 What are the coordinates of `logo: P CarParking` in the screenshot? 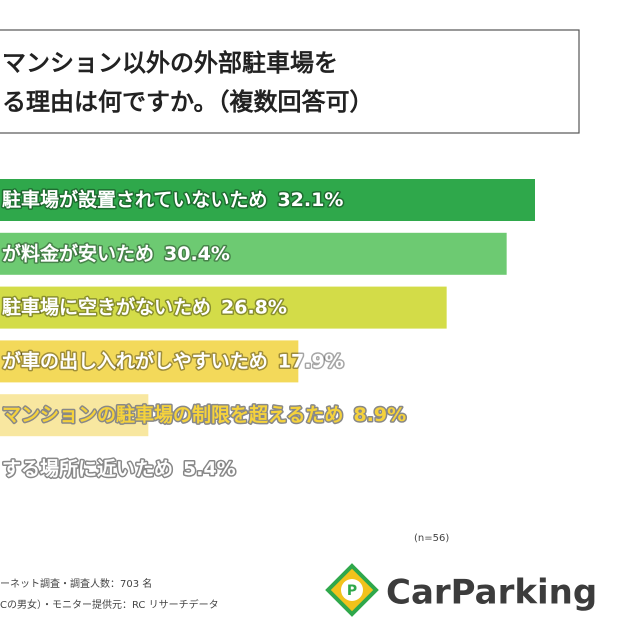 It's located at (461, 590).